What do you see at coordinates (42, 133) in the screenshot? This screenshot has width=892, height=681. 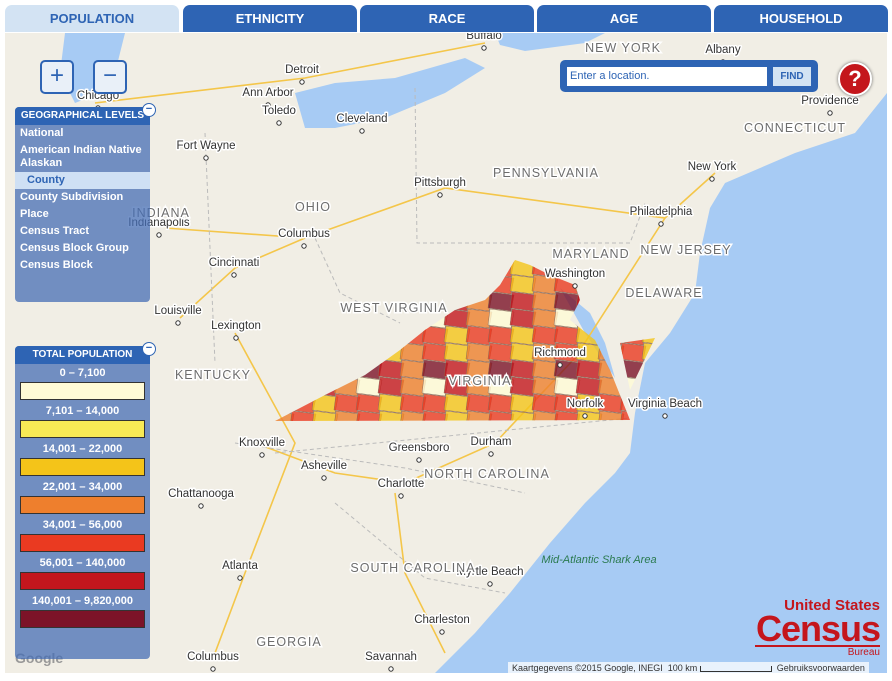 I see `geo-level-item: National` at bounding box center [42, 133].